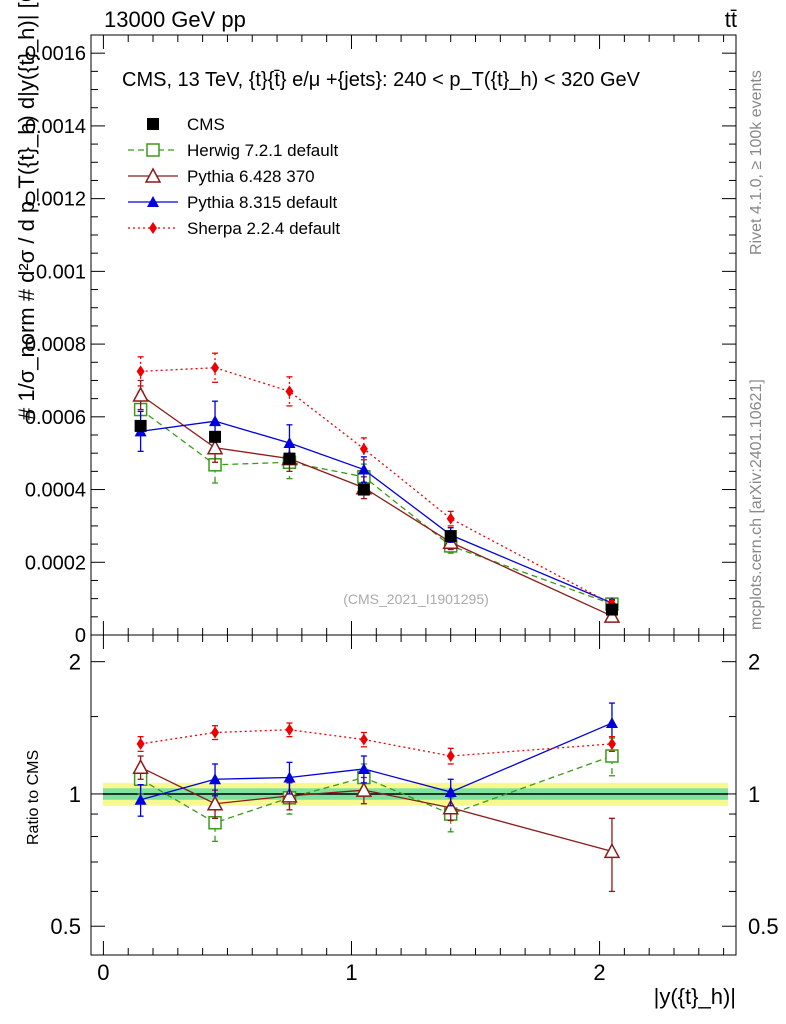 Image resolution: width=786 pixels, height=1024 pixels. I want to click on rivet-version-label: Rivet 4.1.0, ≥ 100k events, so click(756, 162).